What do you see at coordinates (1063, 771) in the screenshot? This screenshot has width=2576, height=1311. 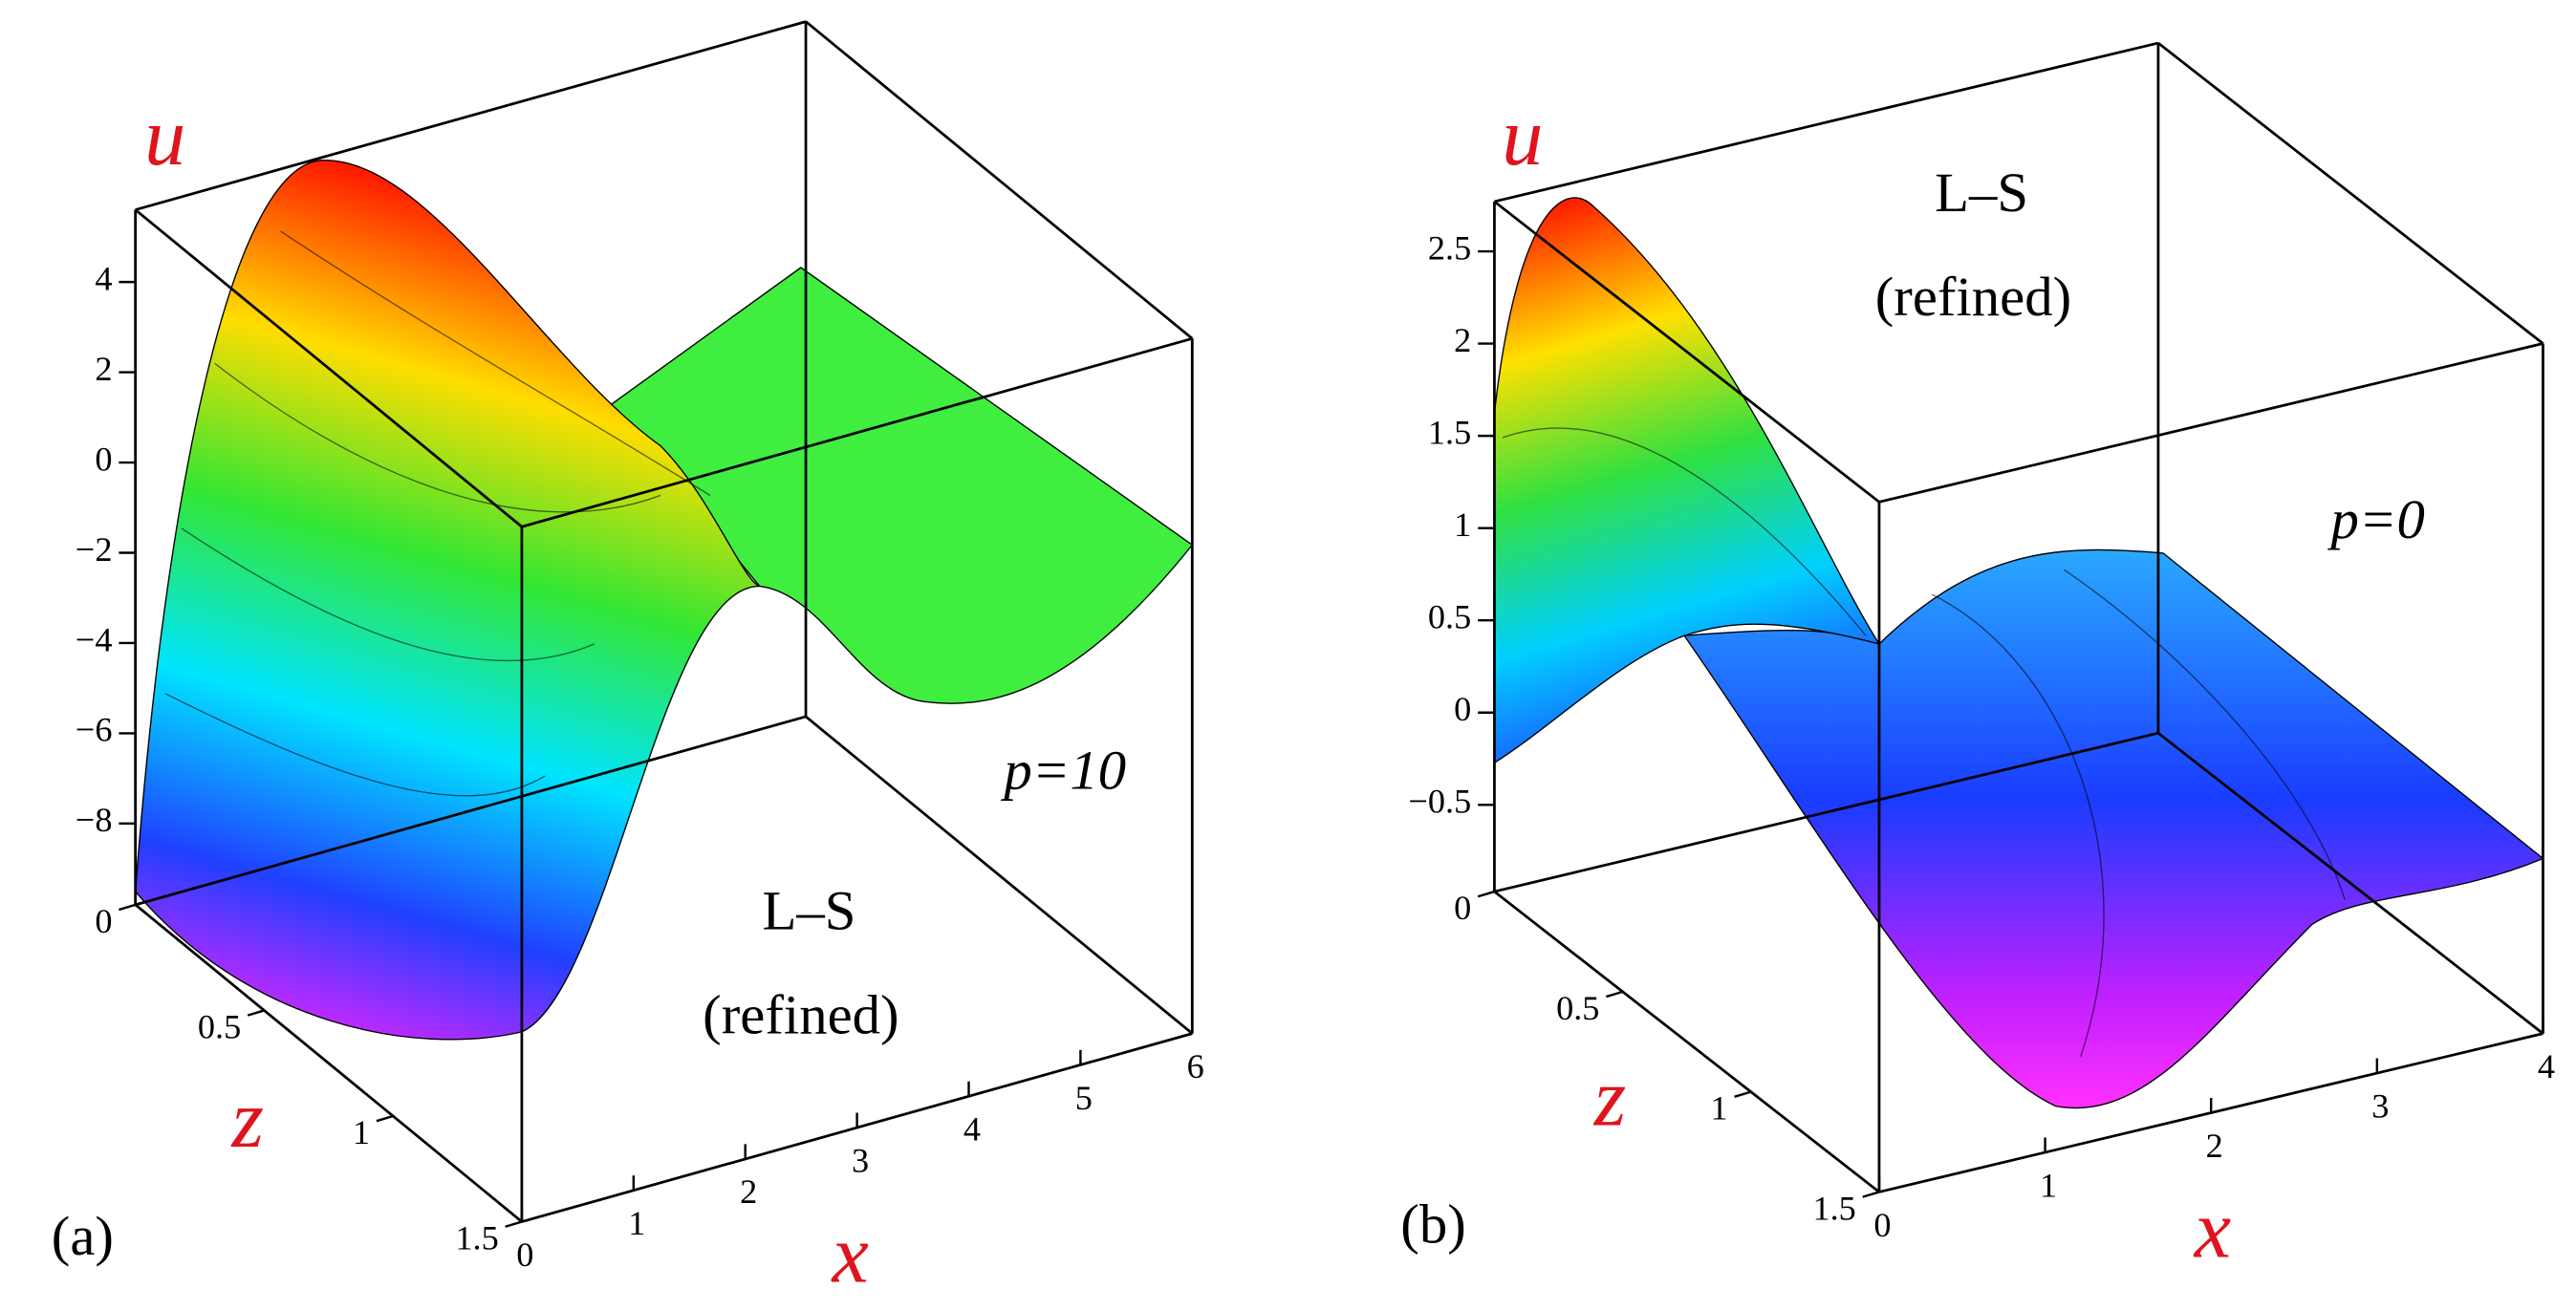 I see `annotation: p=10` at bounding box center [1063, 771].